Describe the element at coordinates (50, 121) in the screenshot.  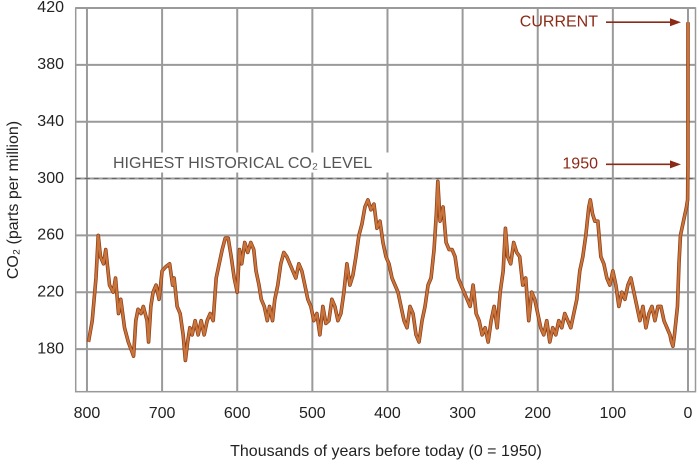
I see `y-tick-label: 340` at that location.